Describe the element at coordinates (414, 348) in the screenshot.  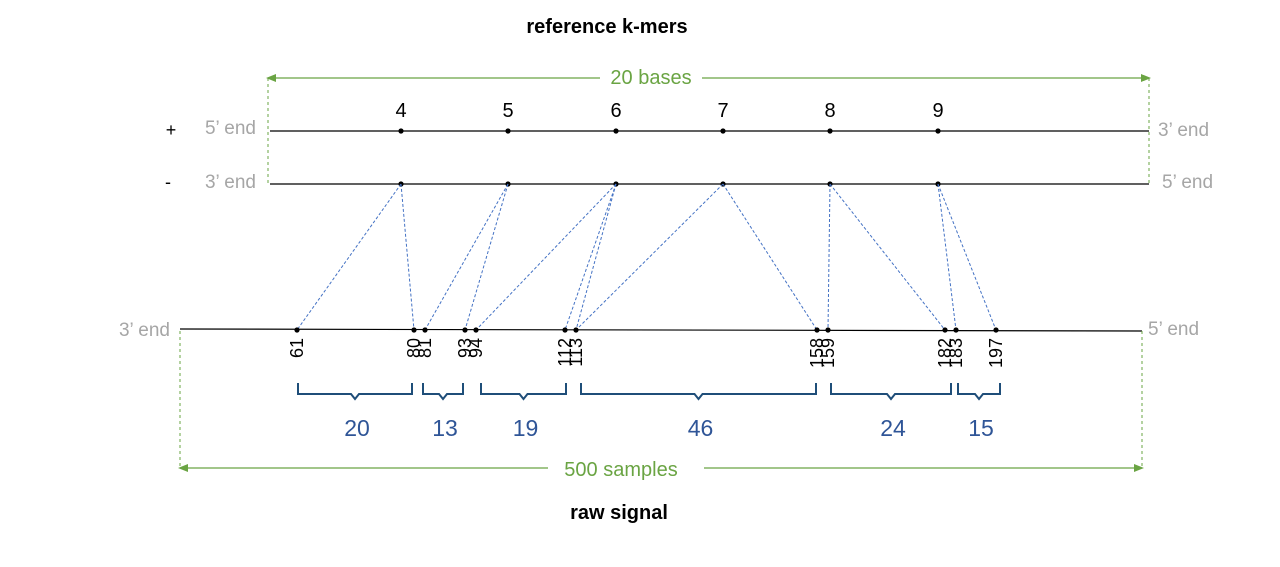
I see `sample-label-80: 80` at that location.